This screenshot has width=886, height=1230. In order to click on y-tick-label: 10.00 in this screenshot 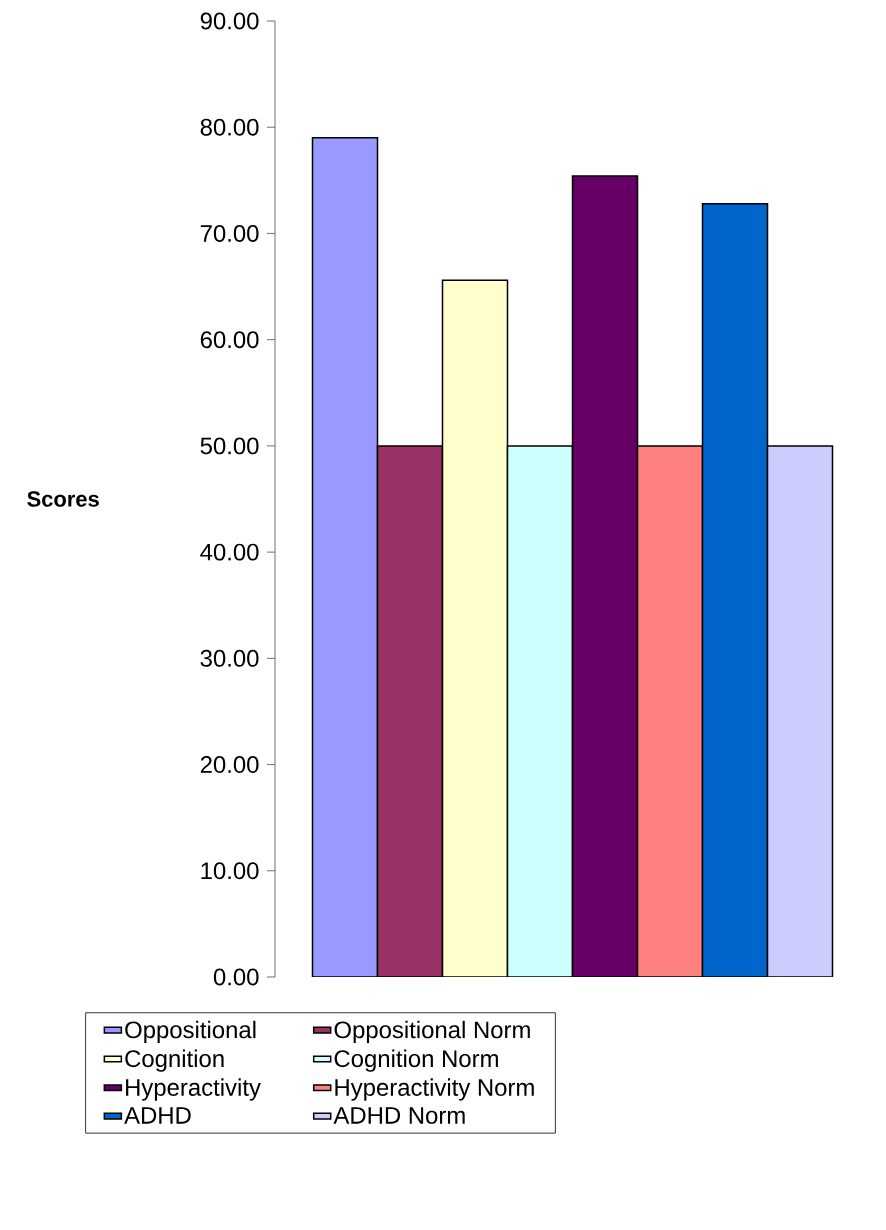, I will do `click(230, 871)`.